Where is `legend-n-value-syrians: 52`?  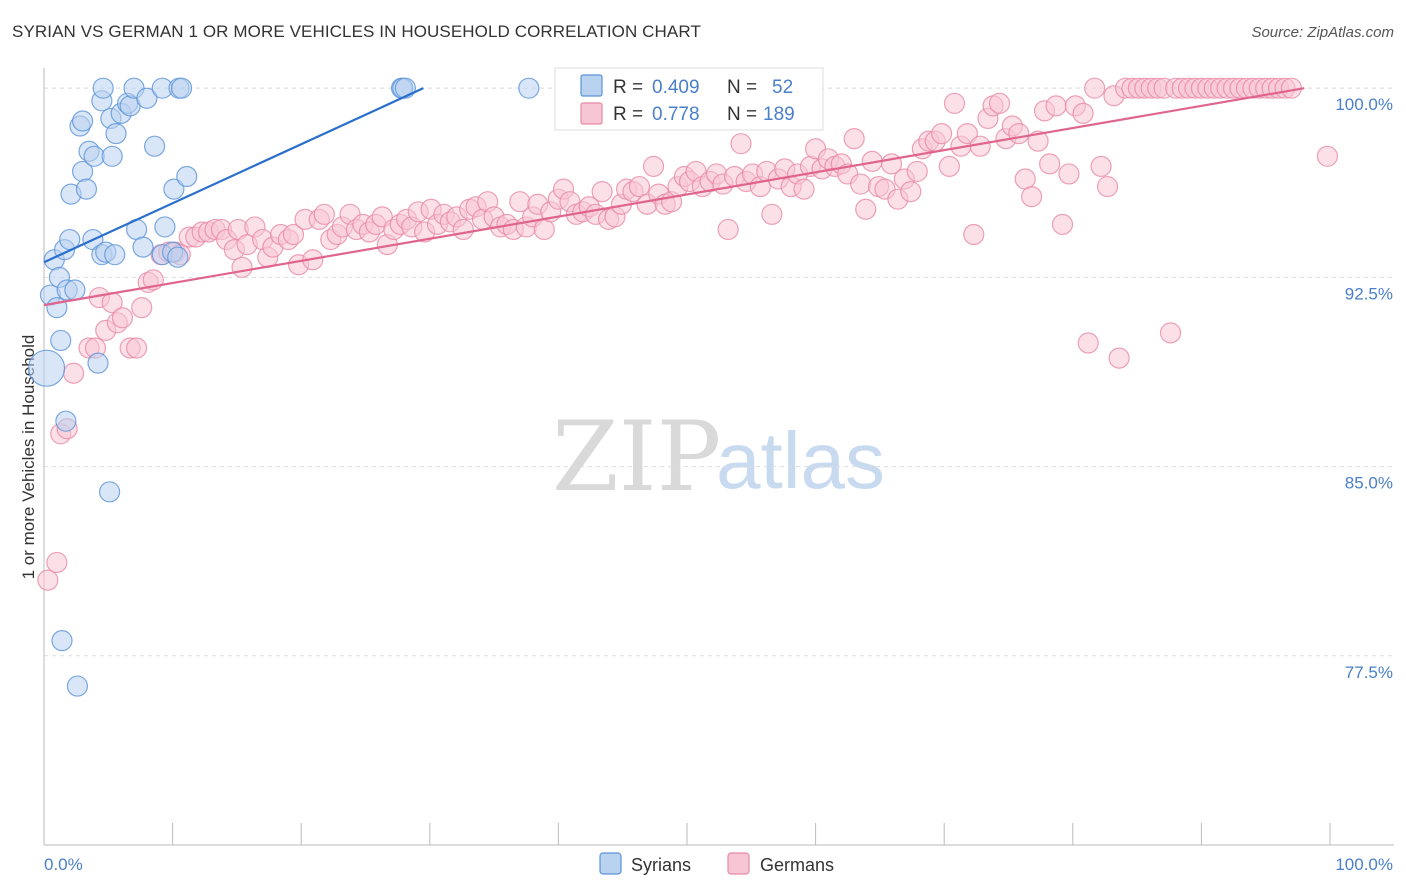
legend-n-value-syrians: 52 is located at coordinates (782, 87).